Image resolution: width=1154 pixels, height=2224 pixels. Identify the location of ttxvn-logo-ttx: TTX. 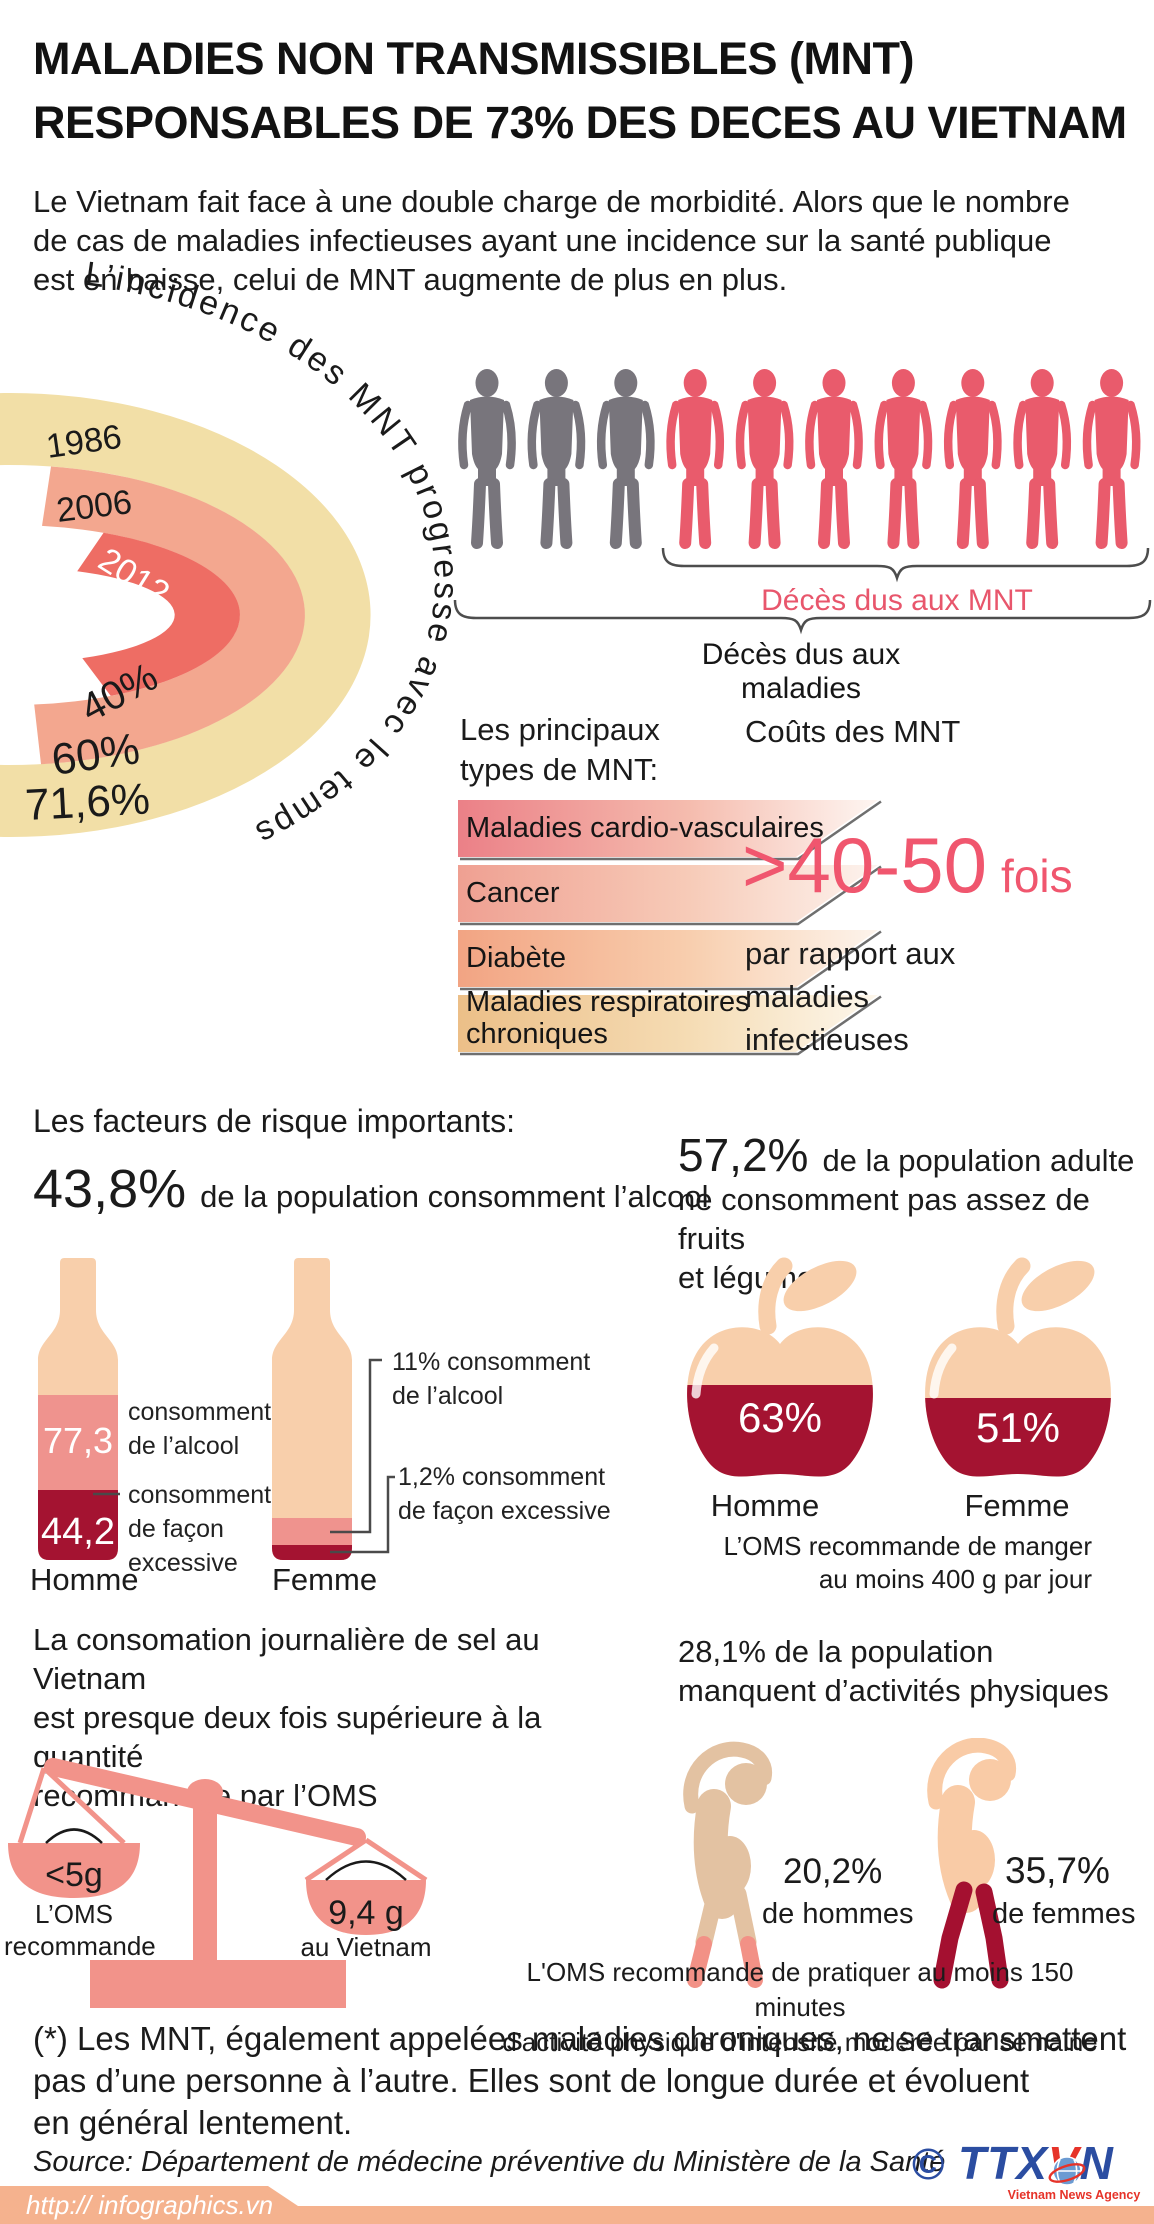
(1003, 2163).